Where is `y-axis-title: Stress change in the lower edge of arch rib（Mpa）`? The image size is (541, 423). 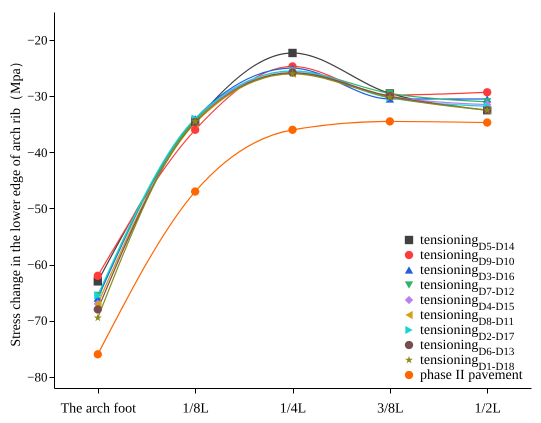 y-axis-title: Stress change in the lower edge of arch rib（Mpa） is located at coordinates (16, 200).